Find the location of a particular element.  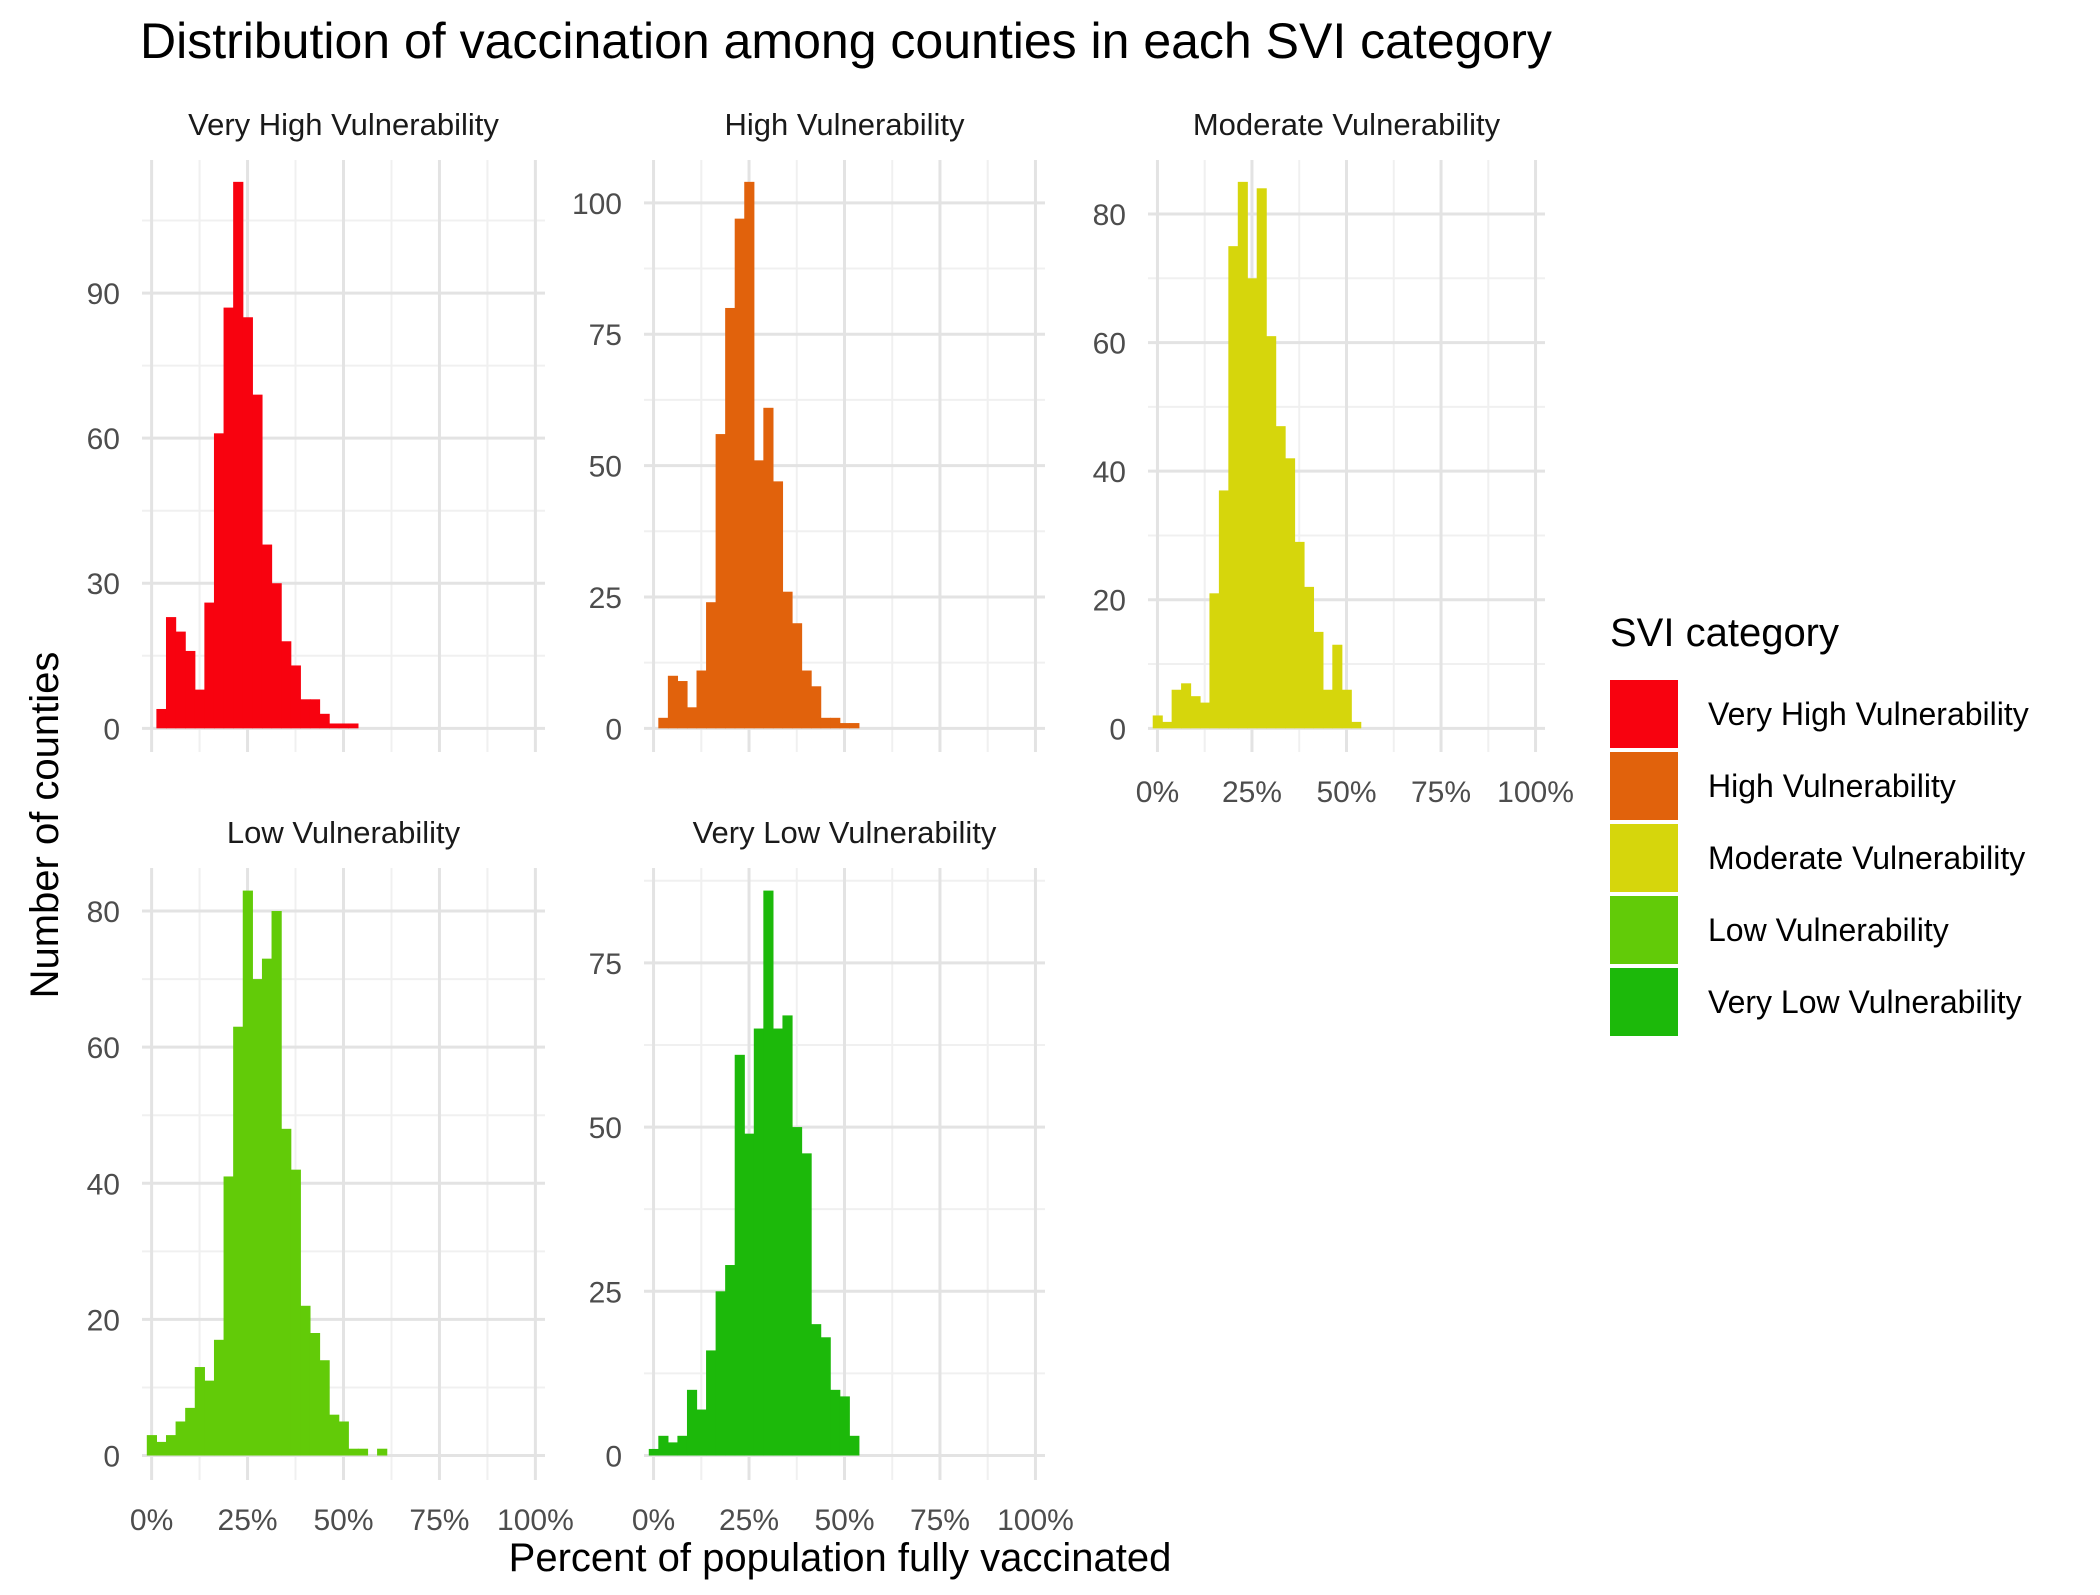

y-axis-title: Number of counties is located at coordinates (45, 825).